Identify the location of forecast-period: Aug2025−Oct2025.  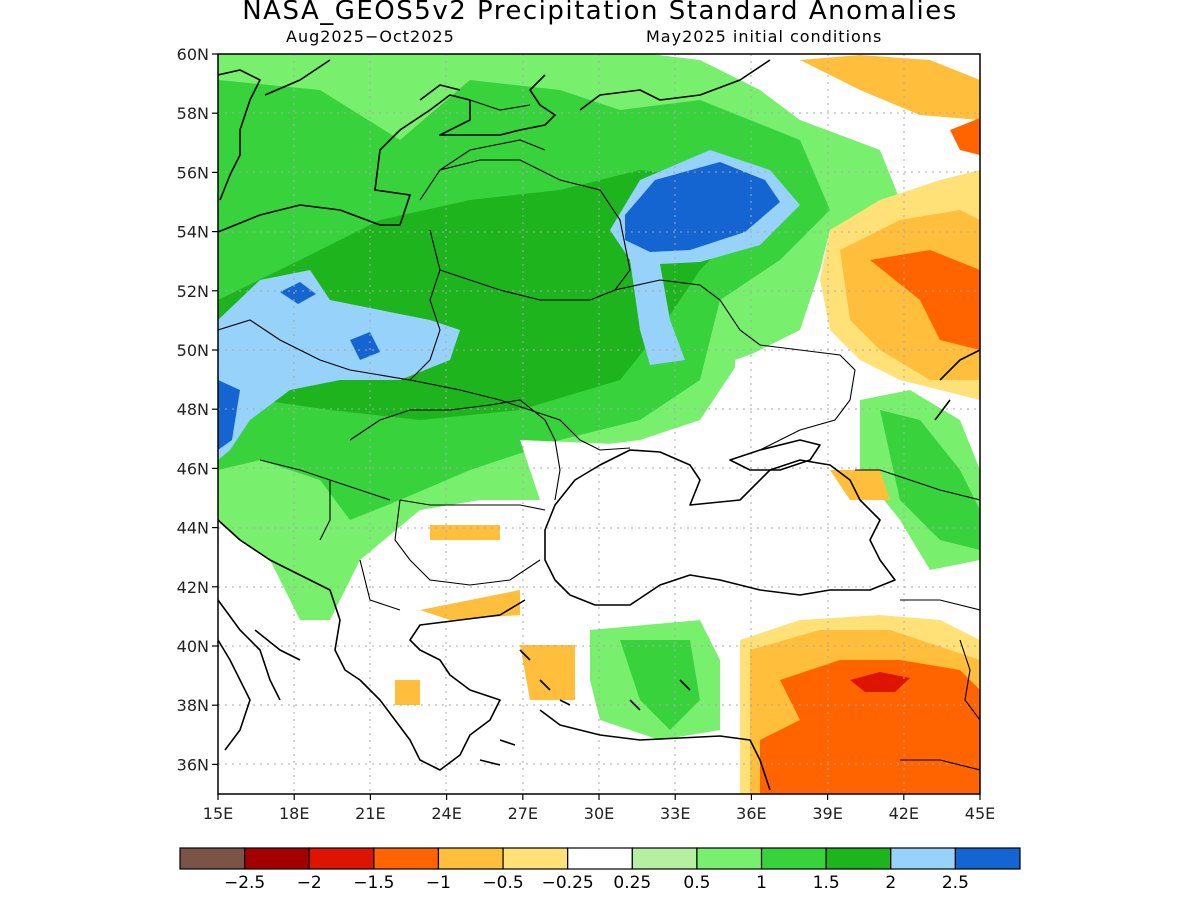
(370, 36).